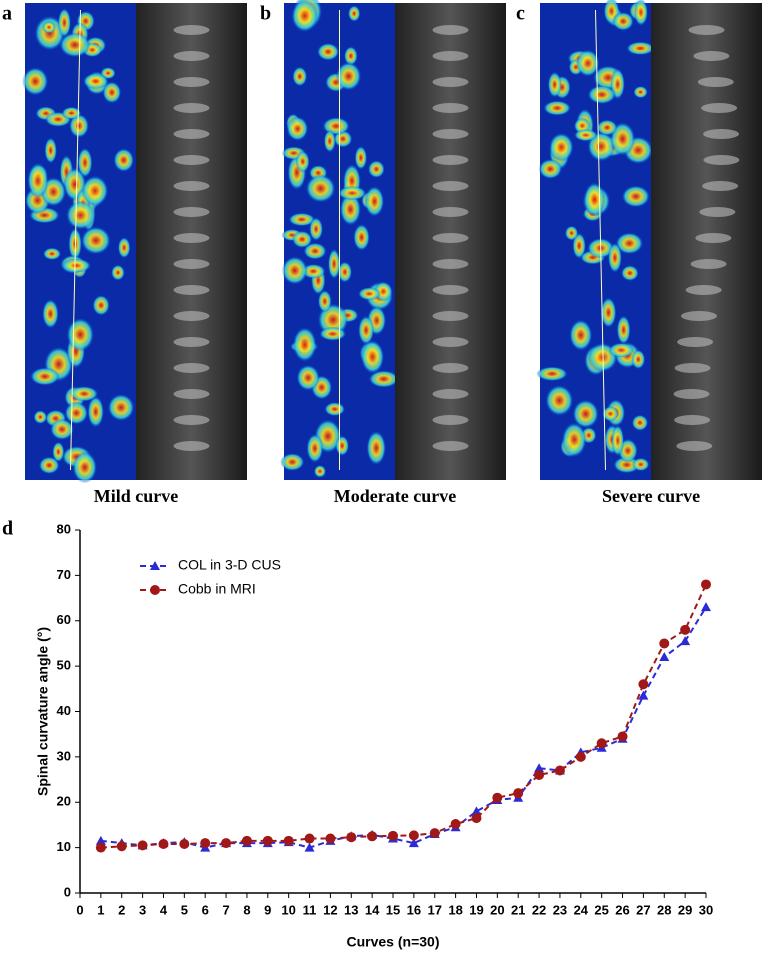 The width and height of the screenshot is (763, 960). What do you see at coordinates (600, 240) in the screenshot?
I see `spine-line` at bounding box center [600, 240].